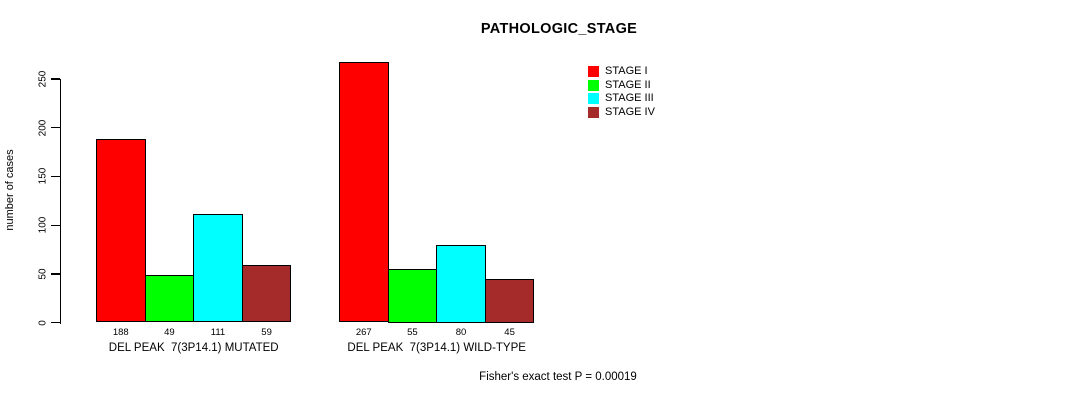 Image resolution: width=1090 pixels, height=400 pixels. I want to click on y-axis-tick-label: 200, so click(43, 127).